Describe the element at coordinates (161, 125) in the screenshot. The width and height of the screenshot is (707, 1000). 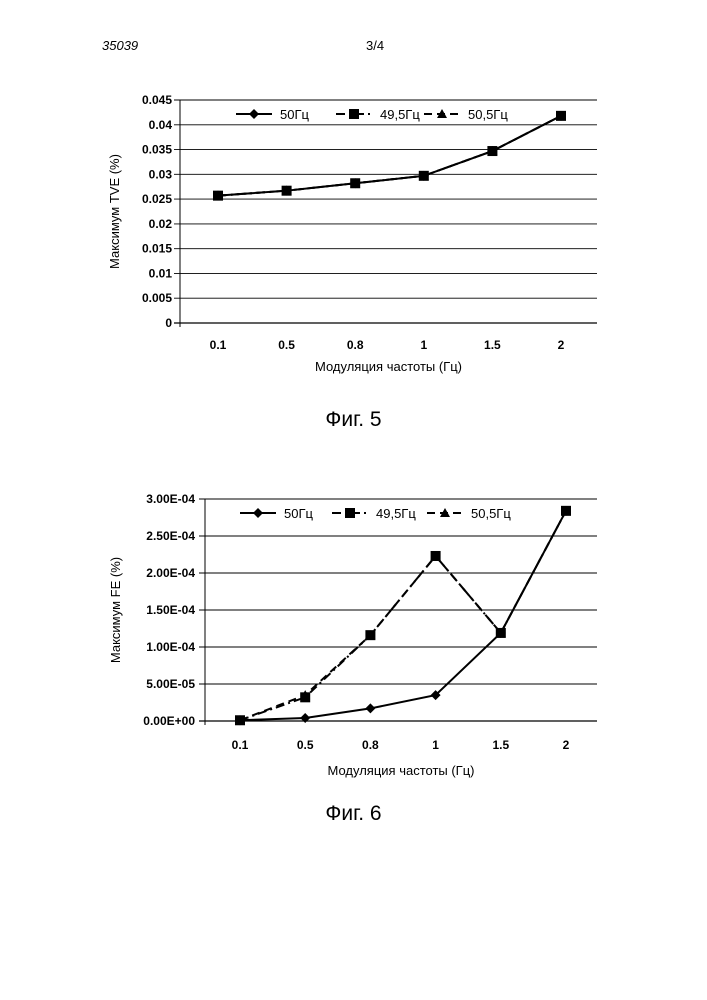
I see `y-tick-label: 0.04` at that location.